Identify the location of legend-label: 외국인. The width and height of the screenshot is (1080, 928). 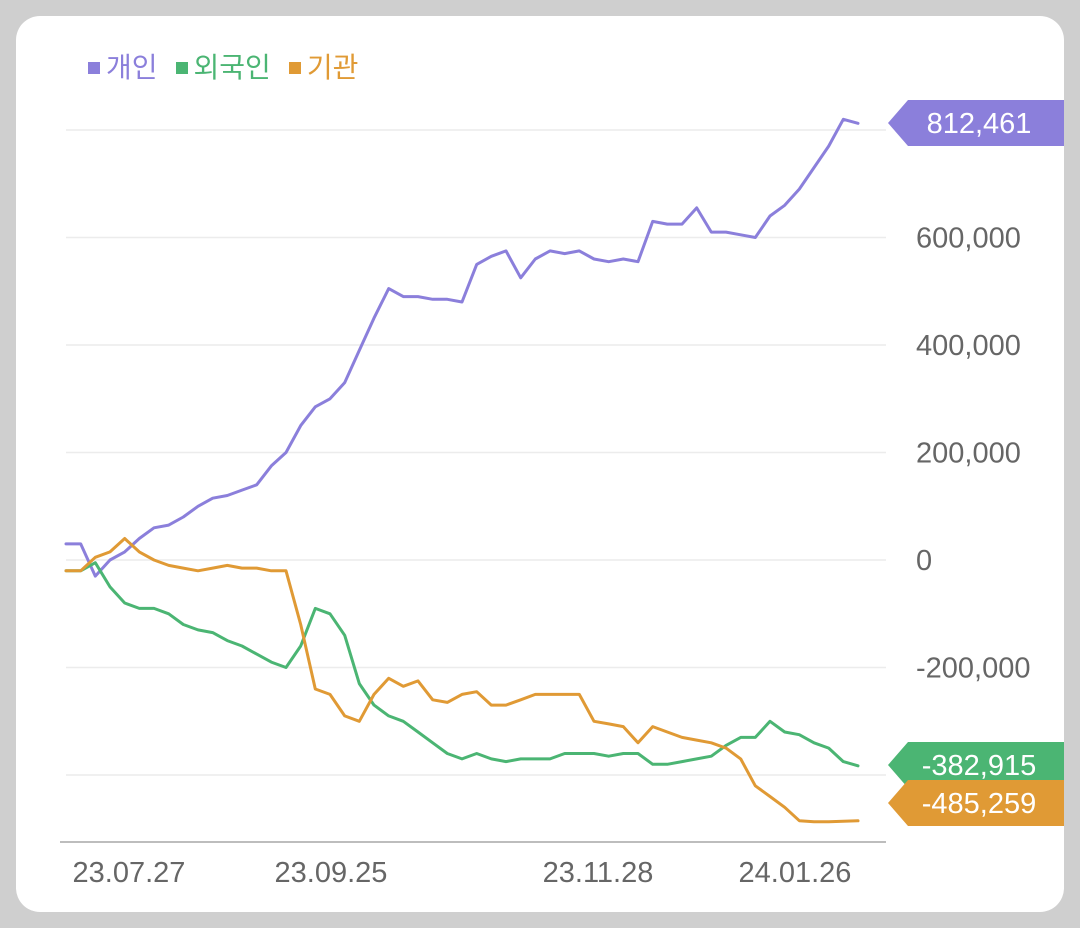
(232, 67).